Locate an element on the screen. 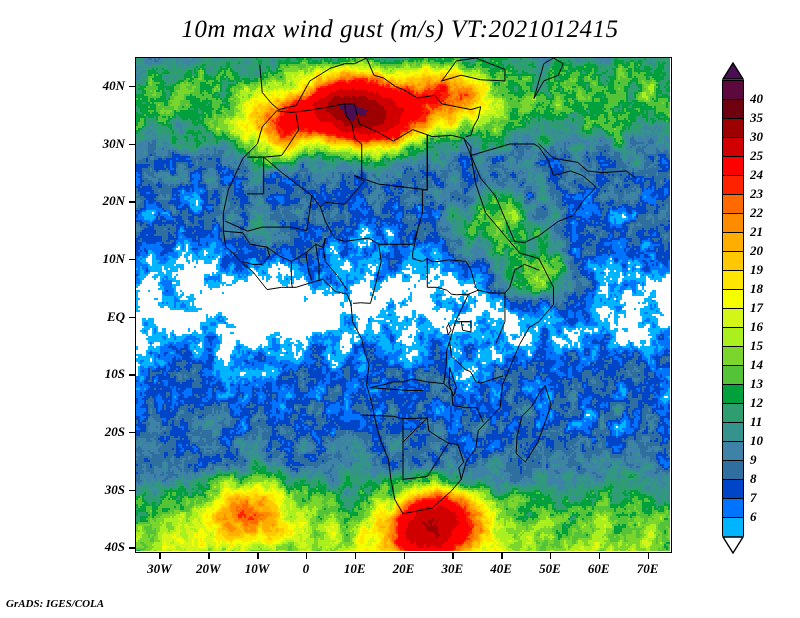  colorbar-tick-label: 18 is located at coordinates (756, 288).